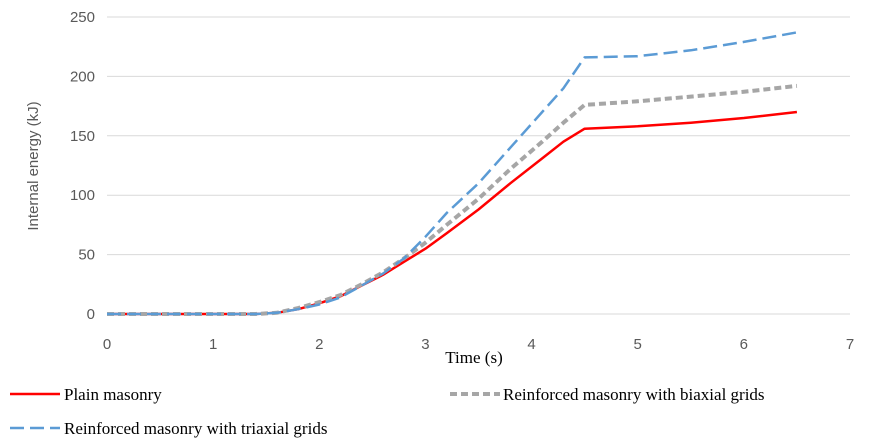 The image size is (873, 439). Describe the element at coordinates (319, 344) in the screenshot. I see `x-tick-label: 2` at that location.